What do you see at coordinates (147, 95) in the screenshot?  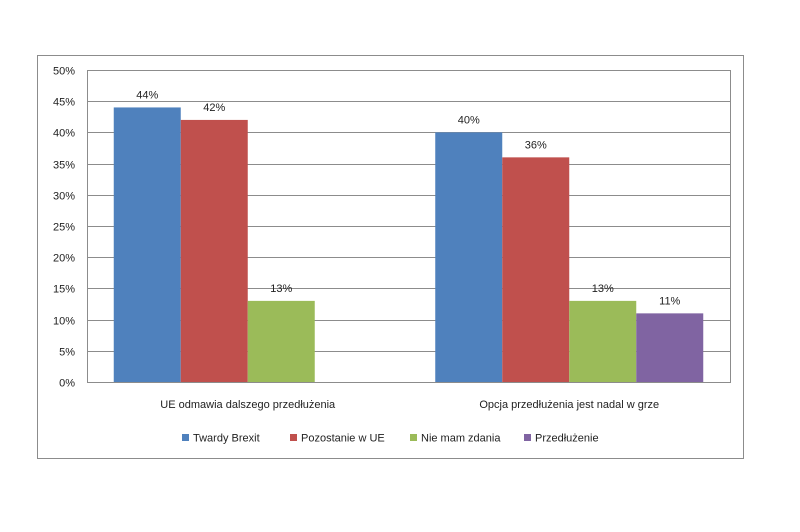 I see `data-label: 44%` at bounding box center [147, 95].